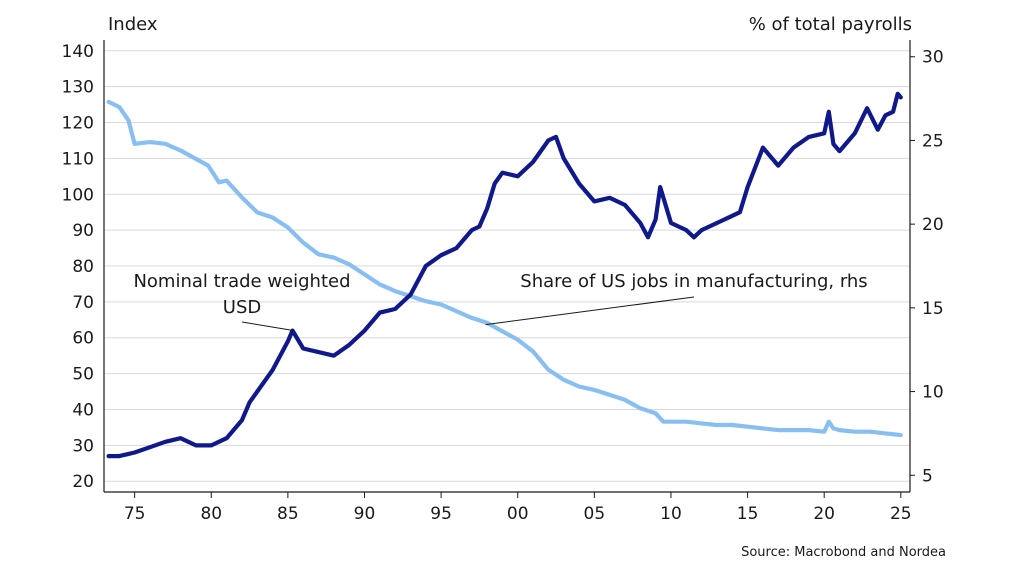  What do you see at coordinates (135, 514) in the screenshot?
I see `x-tick-label: 75` at bounding box center [135, 514].